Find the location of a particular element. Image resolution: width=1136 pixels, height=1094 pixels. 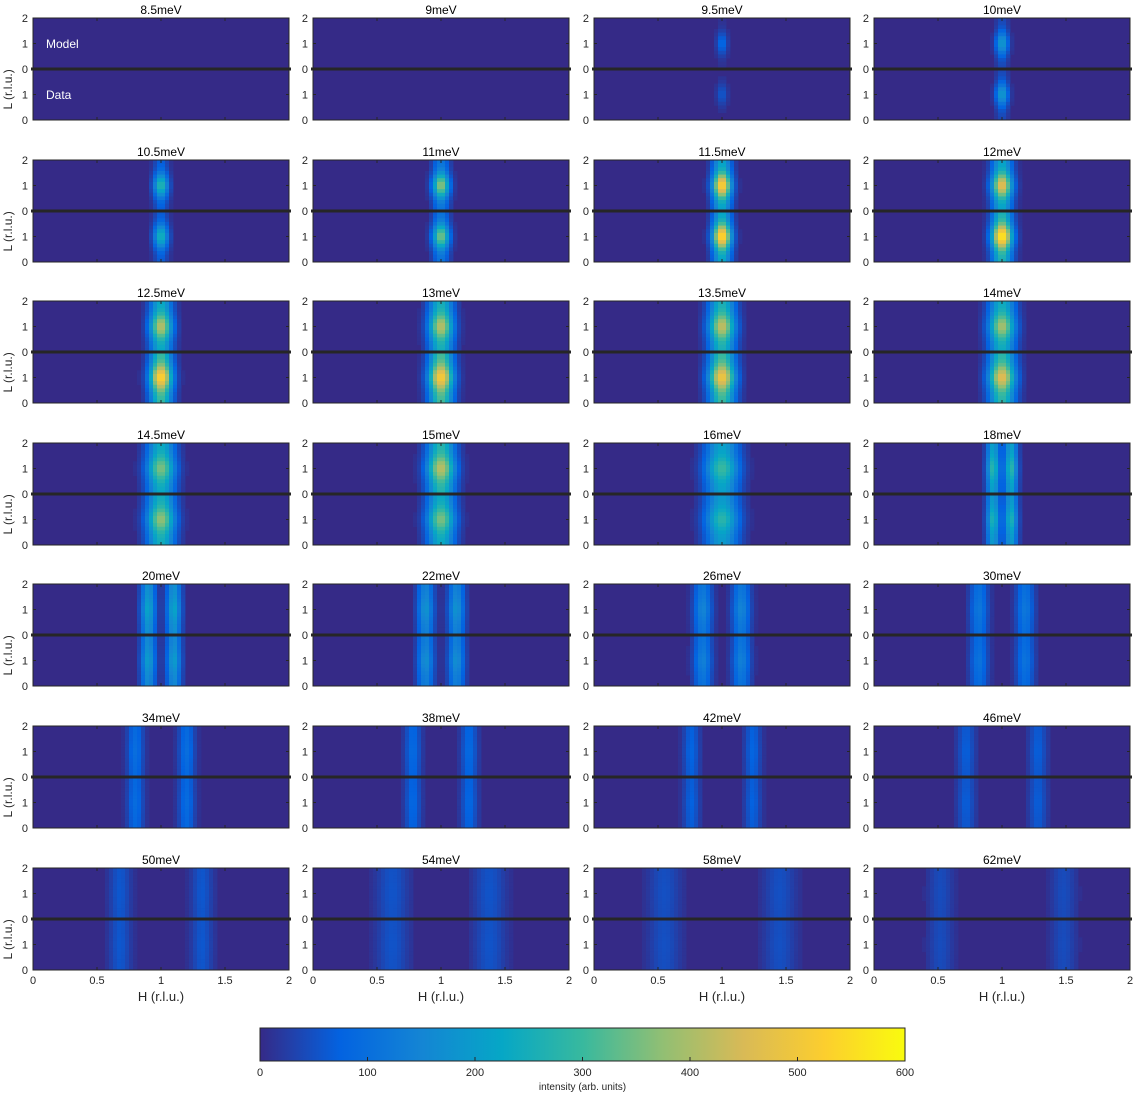

y-axis-label: L (r.l.u.) is located at coordinates (8, 372).